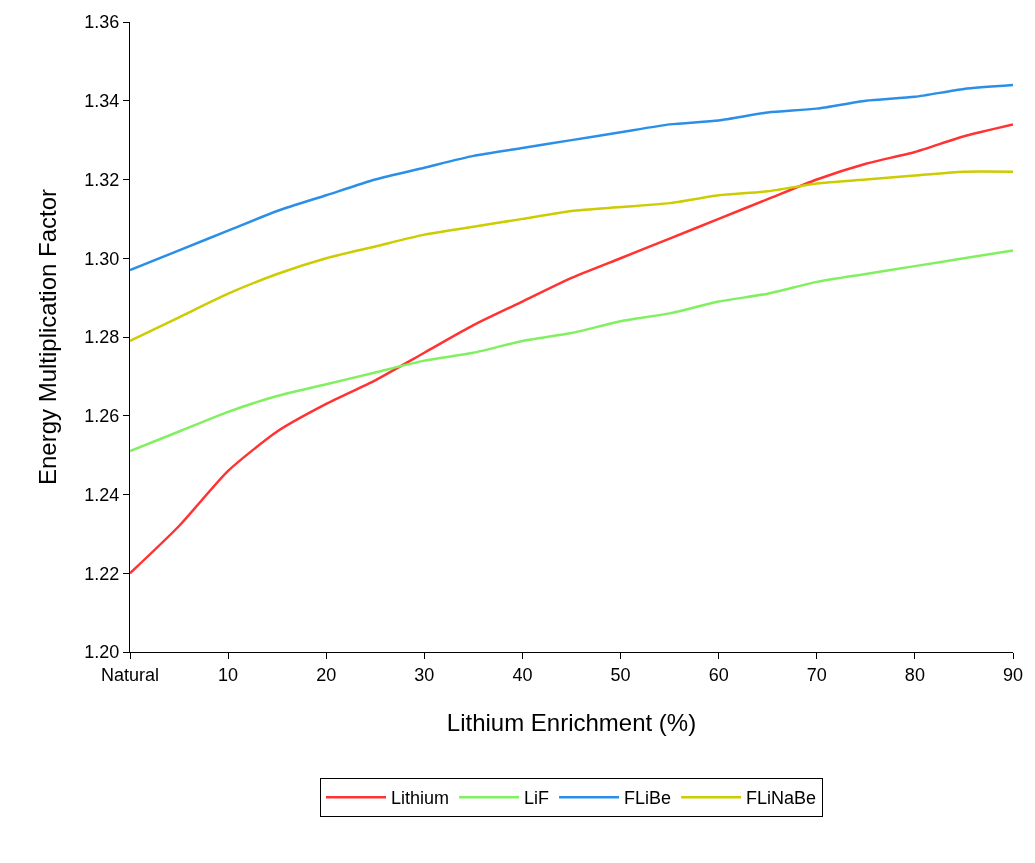 The height and width of the screenshot is (863, 1035). I want to click on legend-label: FLiBe, so click(648, 798).